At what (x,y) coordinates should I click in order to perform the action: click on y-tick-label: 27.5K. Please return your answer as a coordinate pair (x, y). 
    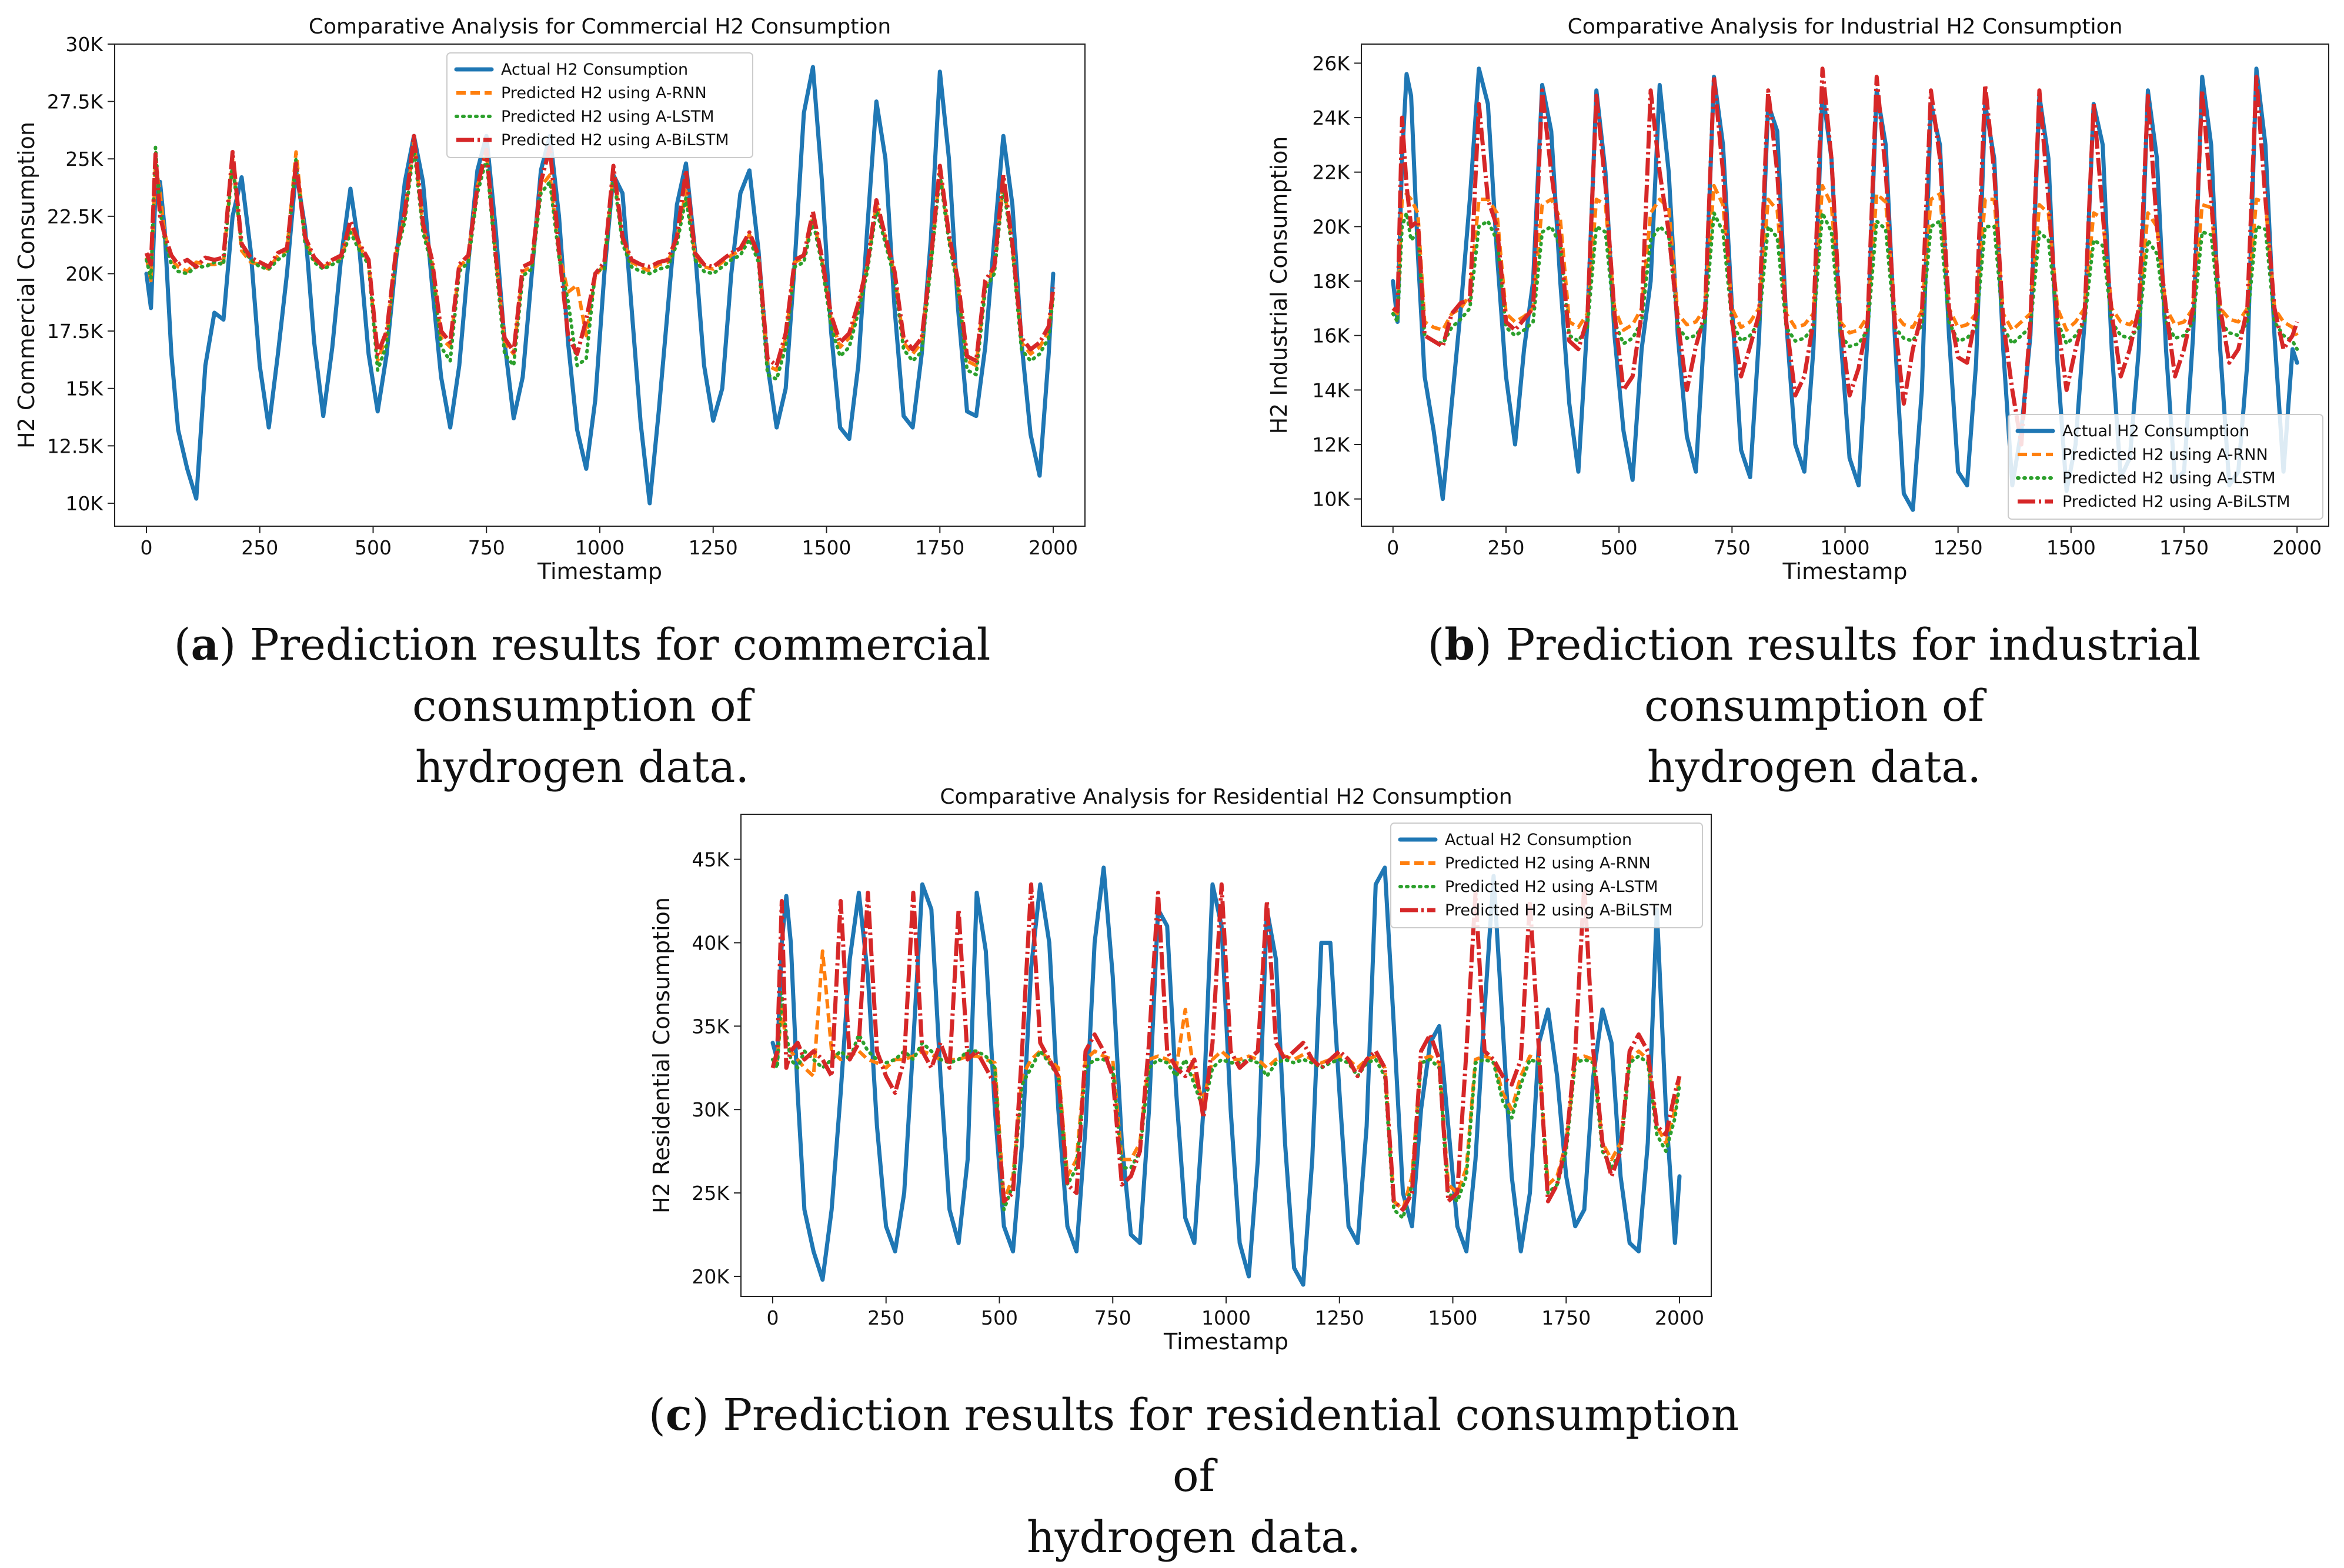
    Looking at the image, I should click on (75, 102).